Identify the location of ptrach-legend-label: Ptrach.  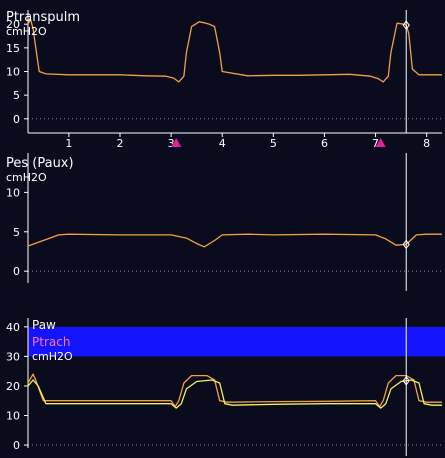
(51, 342).